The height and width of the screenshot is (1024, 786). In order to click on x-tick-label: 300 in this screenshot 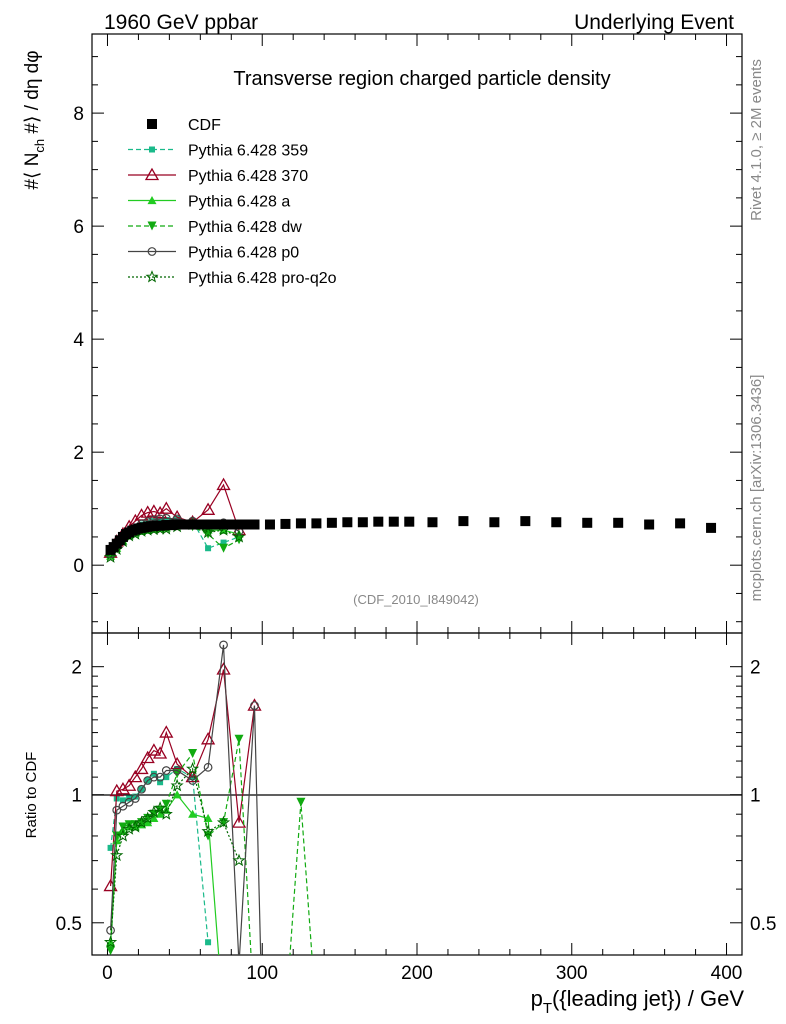, I will do `click(572, 973)`.